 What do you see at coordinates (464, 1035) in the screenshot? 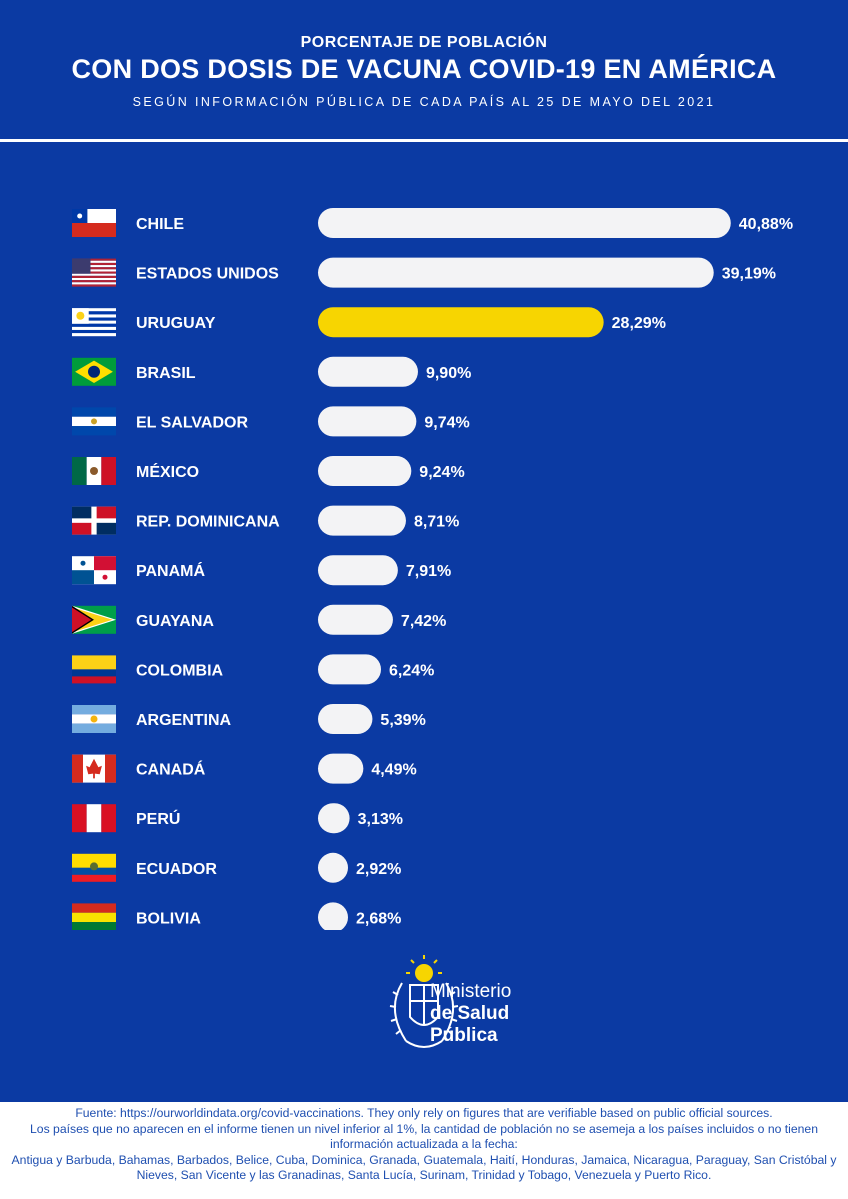
I see `ministry-line-3: Pública` at bounding box center [464, 1035].